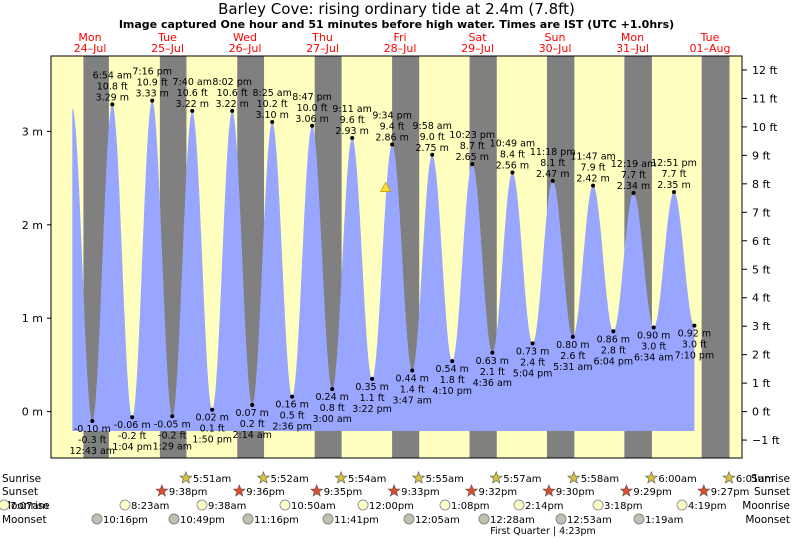 Image resolution: width=793 pixels, height=538 pixels. Describe the element at coordinates (132, 436) in the screenshot. I see `low-tide-feet: -0.2 ft` at that location.